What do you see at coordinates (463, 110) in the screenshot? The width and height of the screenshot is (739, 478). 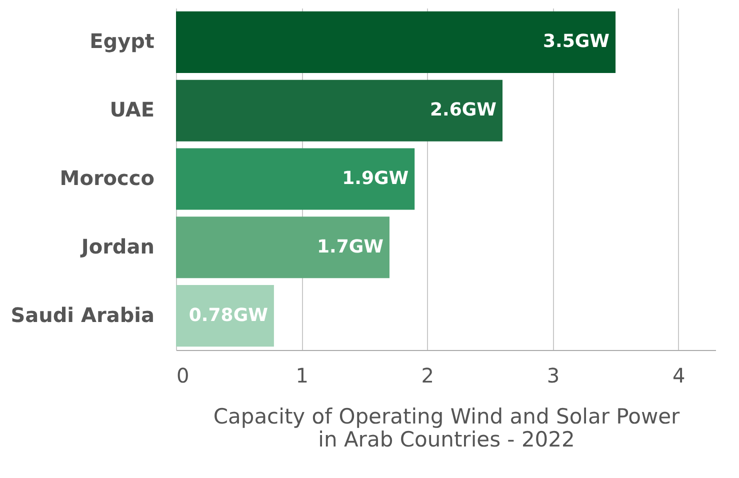 I see `data-label: 2.6GW` at bounding box center [463, 110].